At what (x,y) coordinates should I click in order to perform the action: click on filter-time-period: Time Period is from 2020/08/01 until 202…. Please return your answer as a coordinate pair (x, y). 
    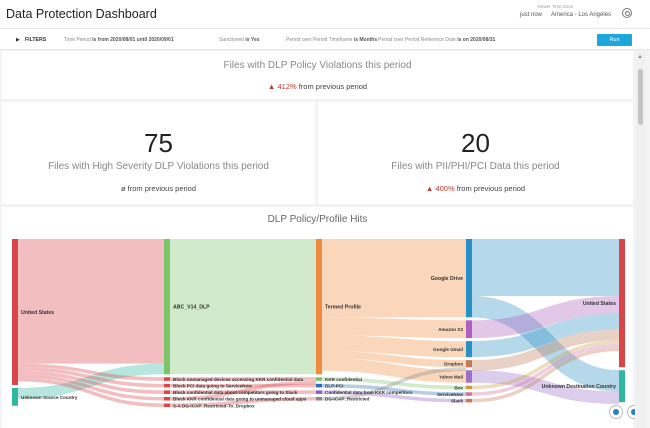
    Looking at the image, I should click on (119, 40).